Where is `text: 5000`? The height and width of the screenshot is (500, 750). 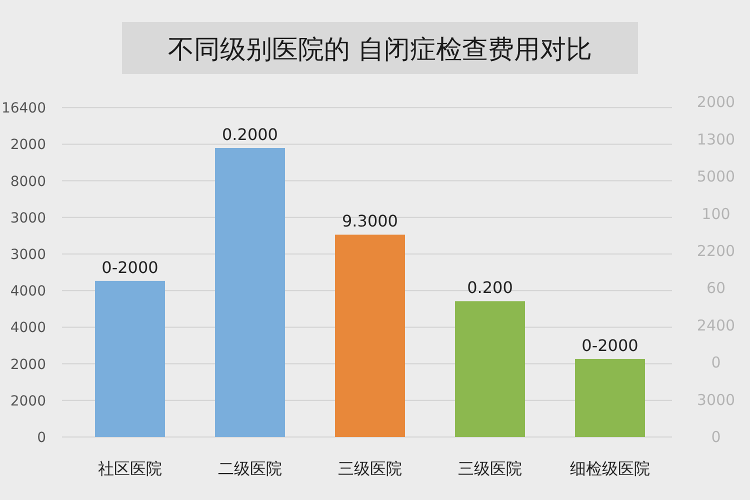
text: 5000 is located at coordinates (716, 177).